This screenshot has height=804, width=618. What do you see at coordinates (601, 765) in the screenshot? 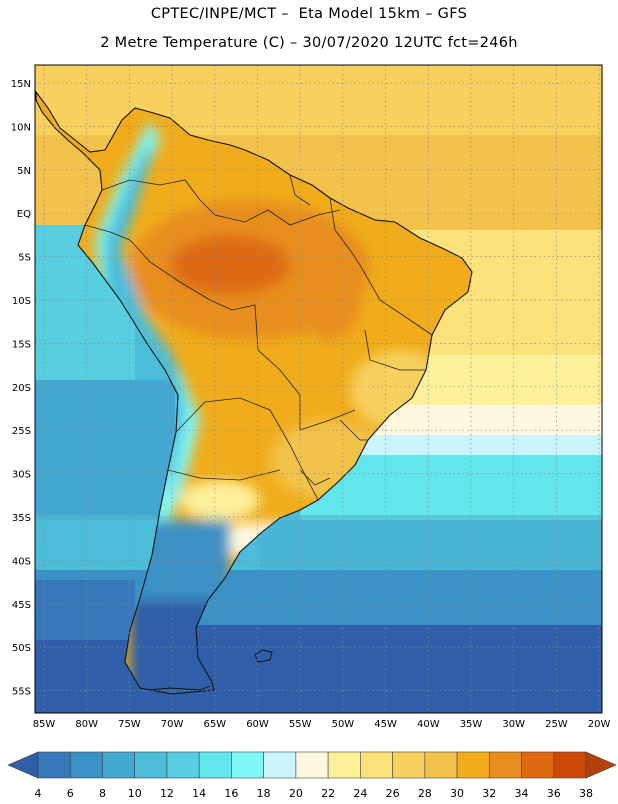
I see `colorbar-max-triangle` at bounding box center [601, 765].